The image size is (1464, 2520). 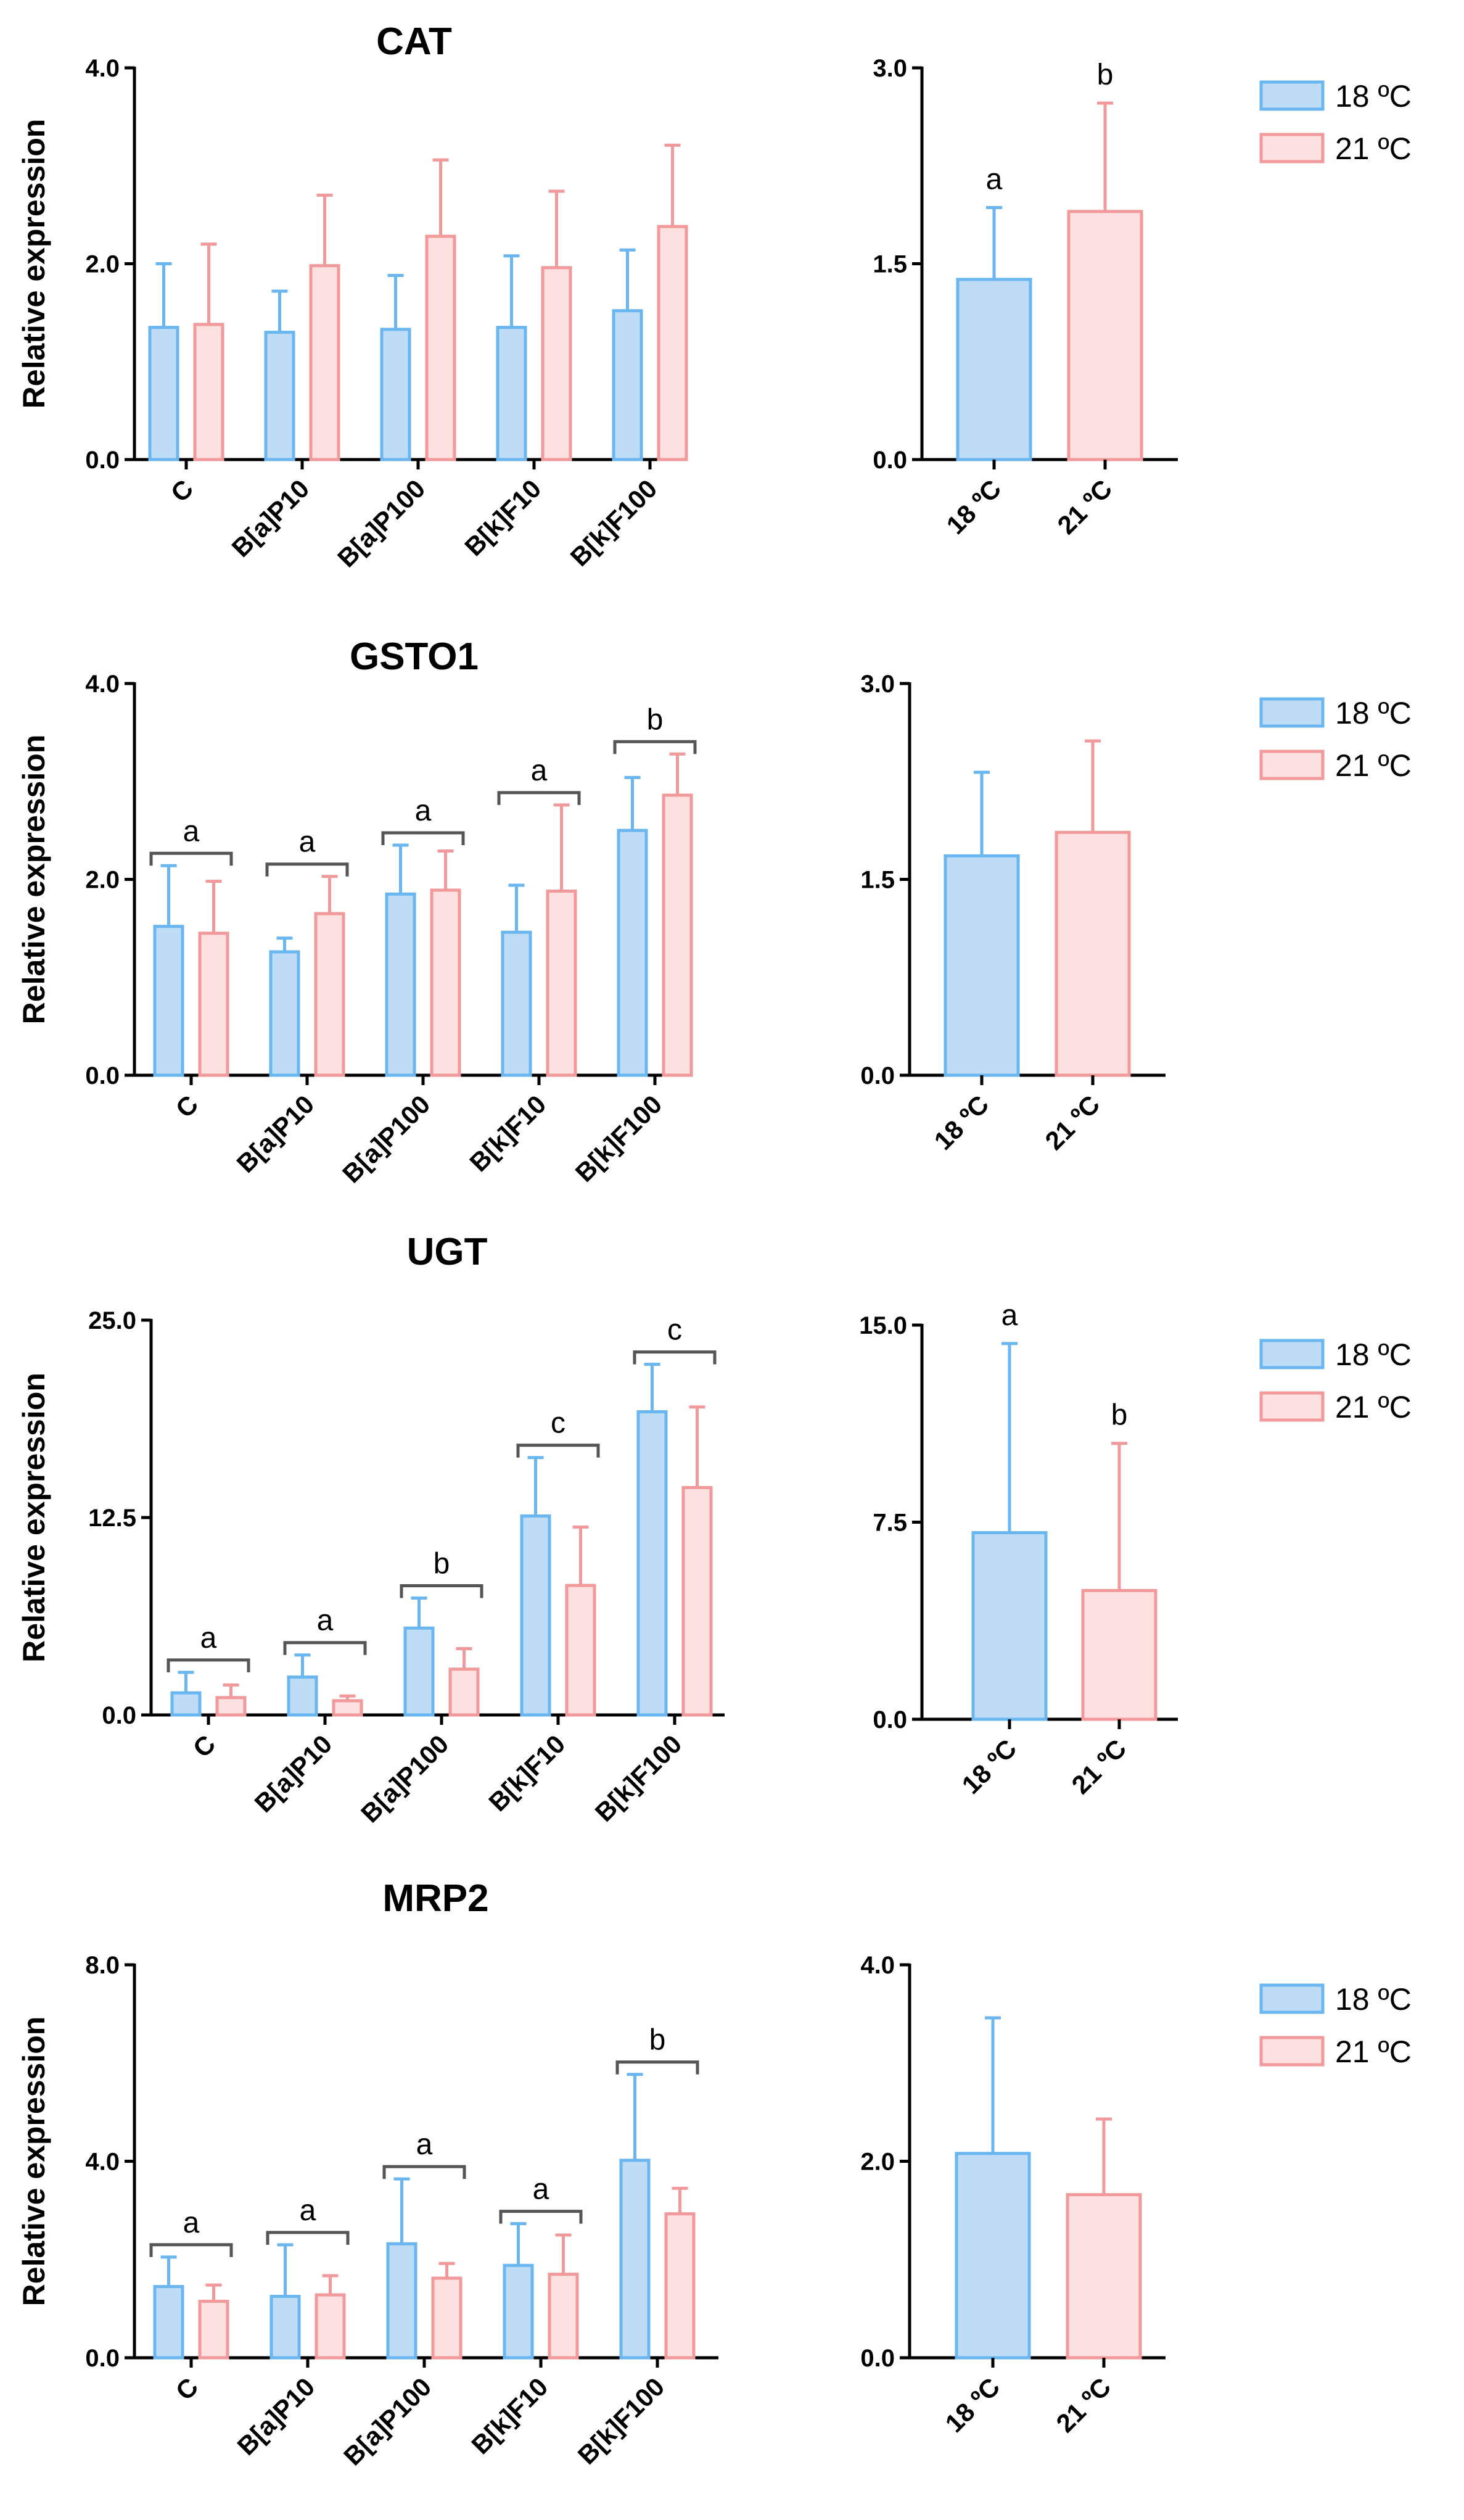 I want to click on significance-letter: c, so click(x=674, y=1330).